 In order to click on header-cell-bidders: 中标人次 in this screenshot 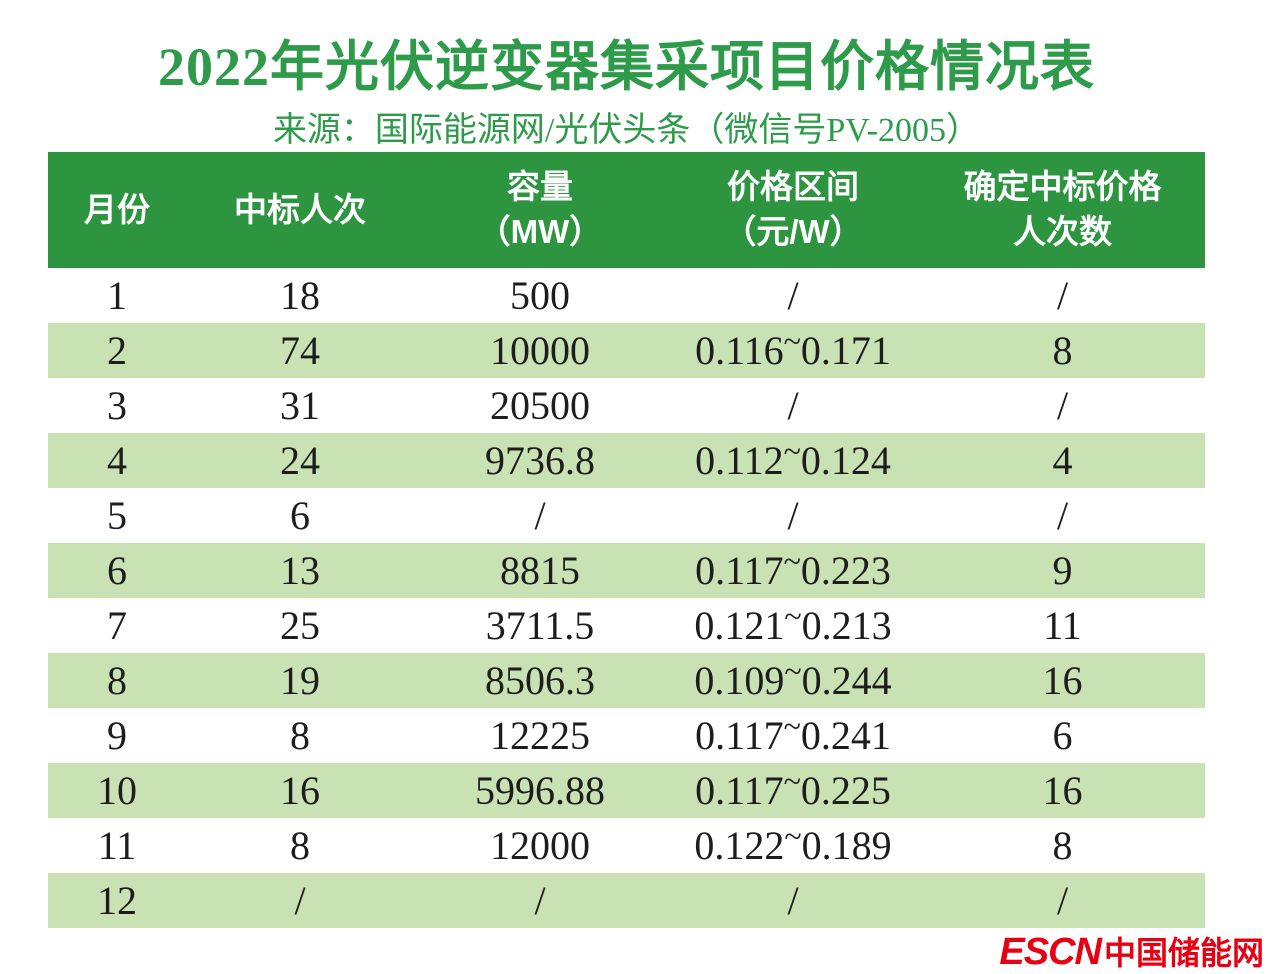, I will do `click(300, 210)`.